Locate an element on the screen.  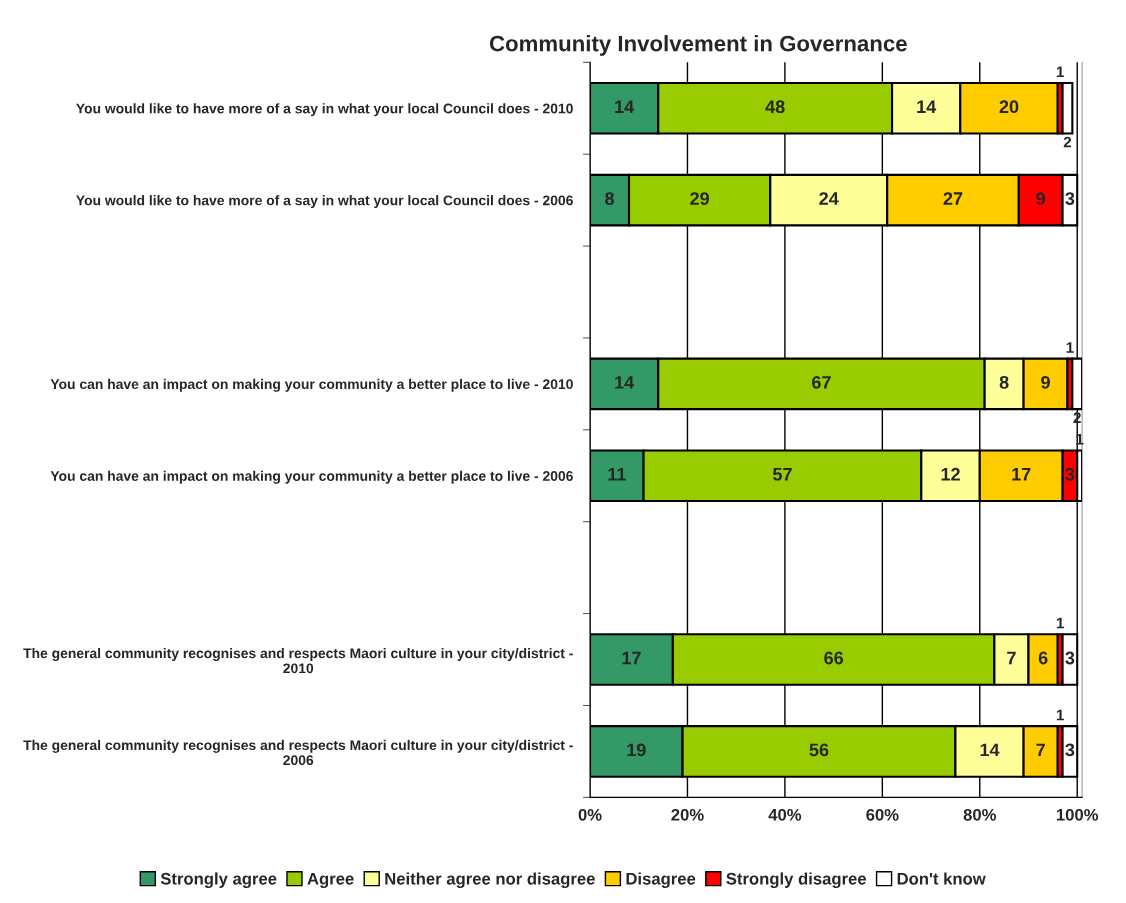
data-label: 2 is located at coordinates (1067, 142).